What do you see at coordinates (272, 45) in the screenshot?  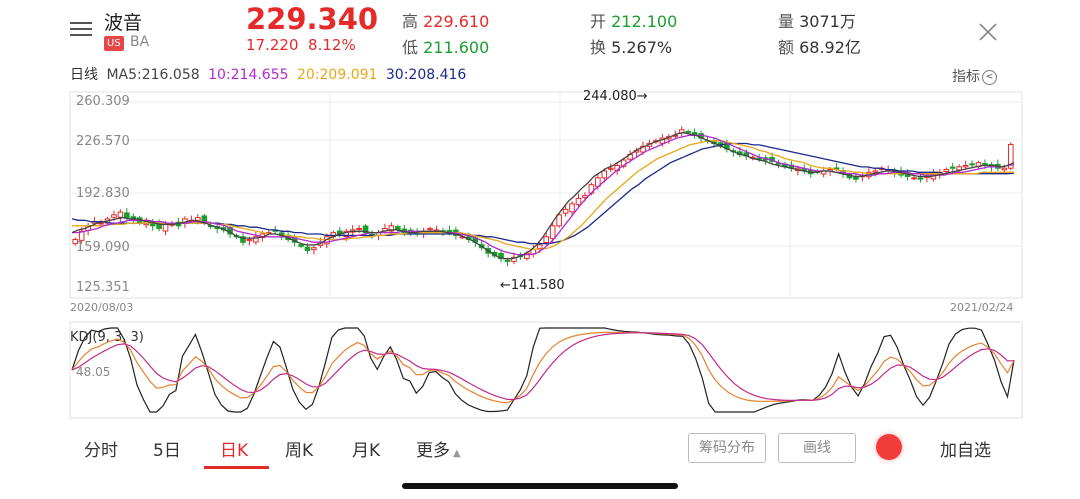 I see `change-value: 17.220` at bounding box center [272, 45].